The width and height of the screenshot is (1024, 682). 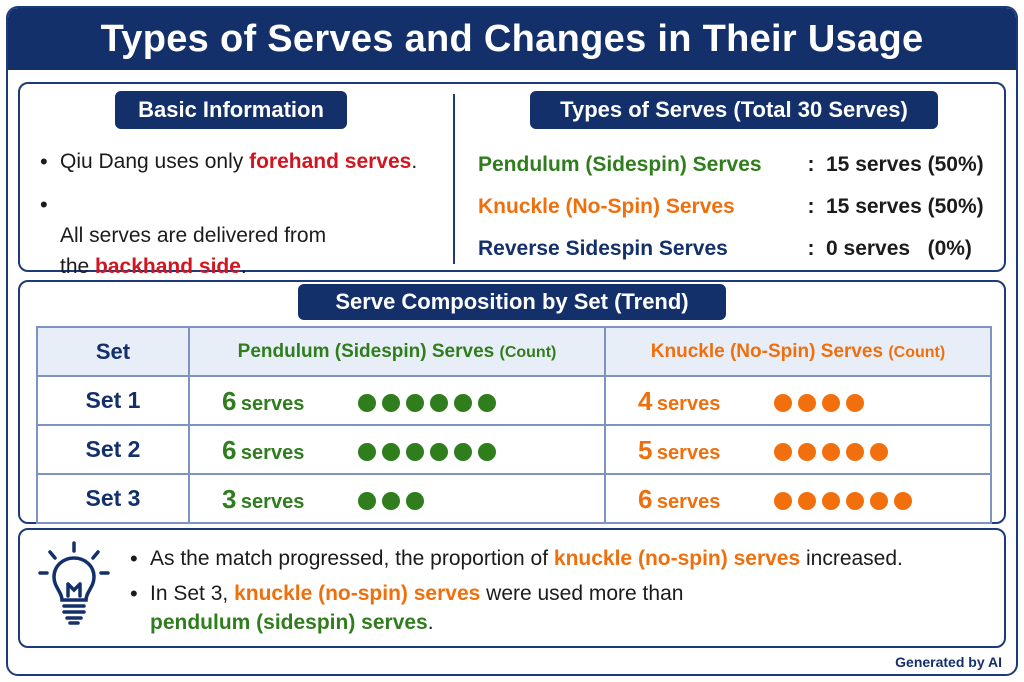 What do you see at coordinates (899, 248) in the screenshot?
I see `serve-type-value: 0 serves (0%)` at bounding box center [899, 248].